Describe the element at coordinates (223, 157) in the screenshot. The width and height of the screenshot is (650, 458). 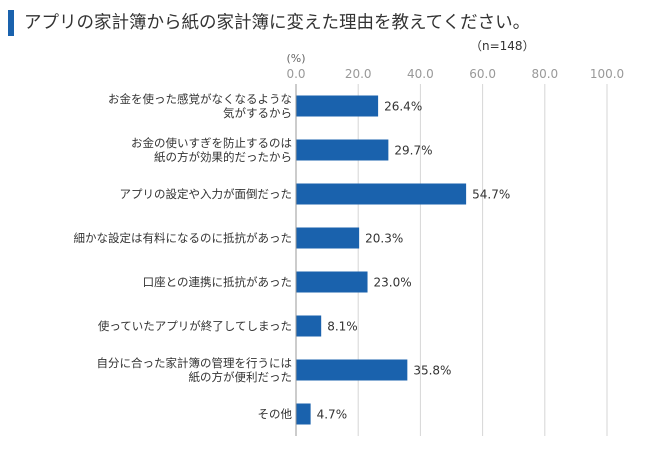
I see `category-label-line: 紙の方が効果的だったから` at that location.